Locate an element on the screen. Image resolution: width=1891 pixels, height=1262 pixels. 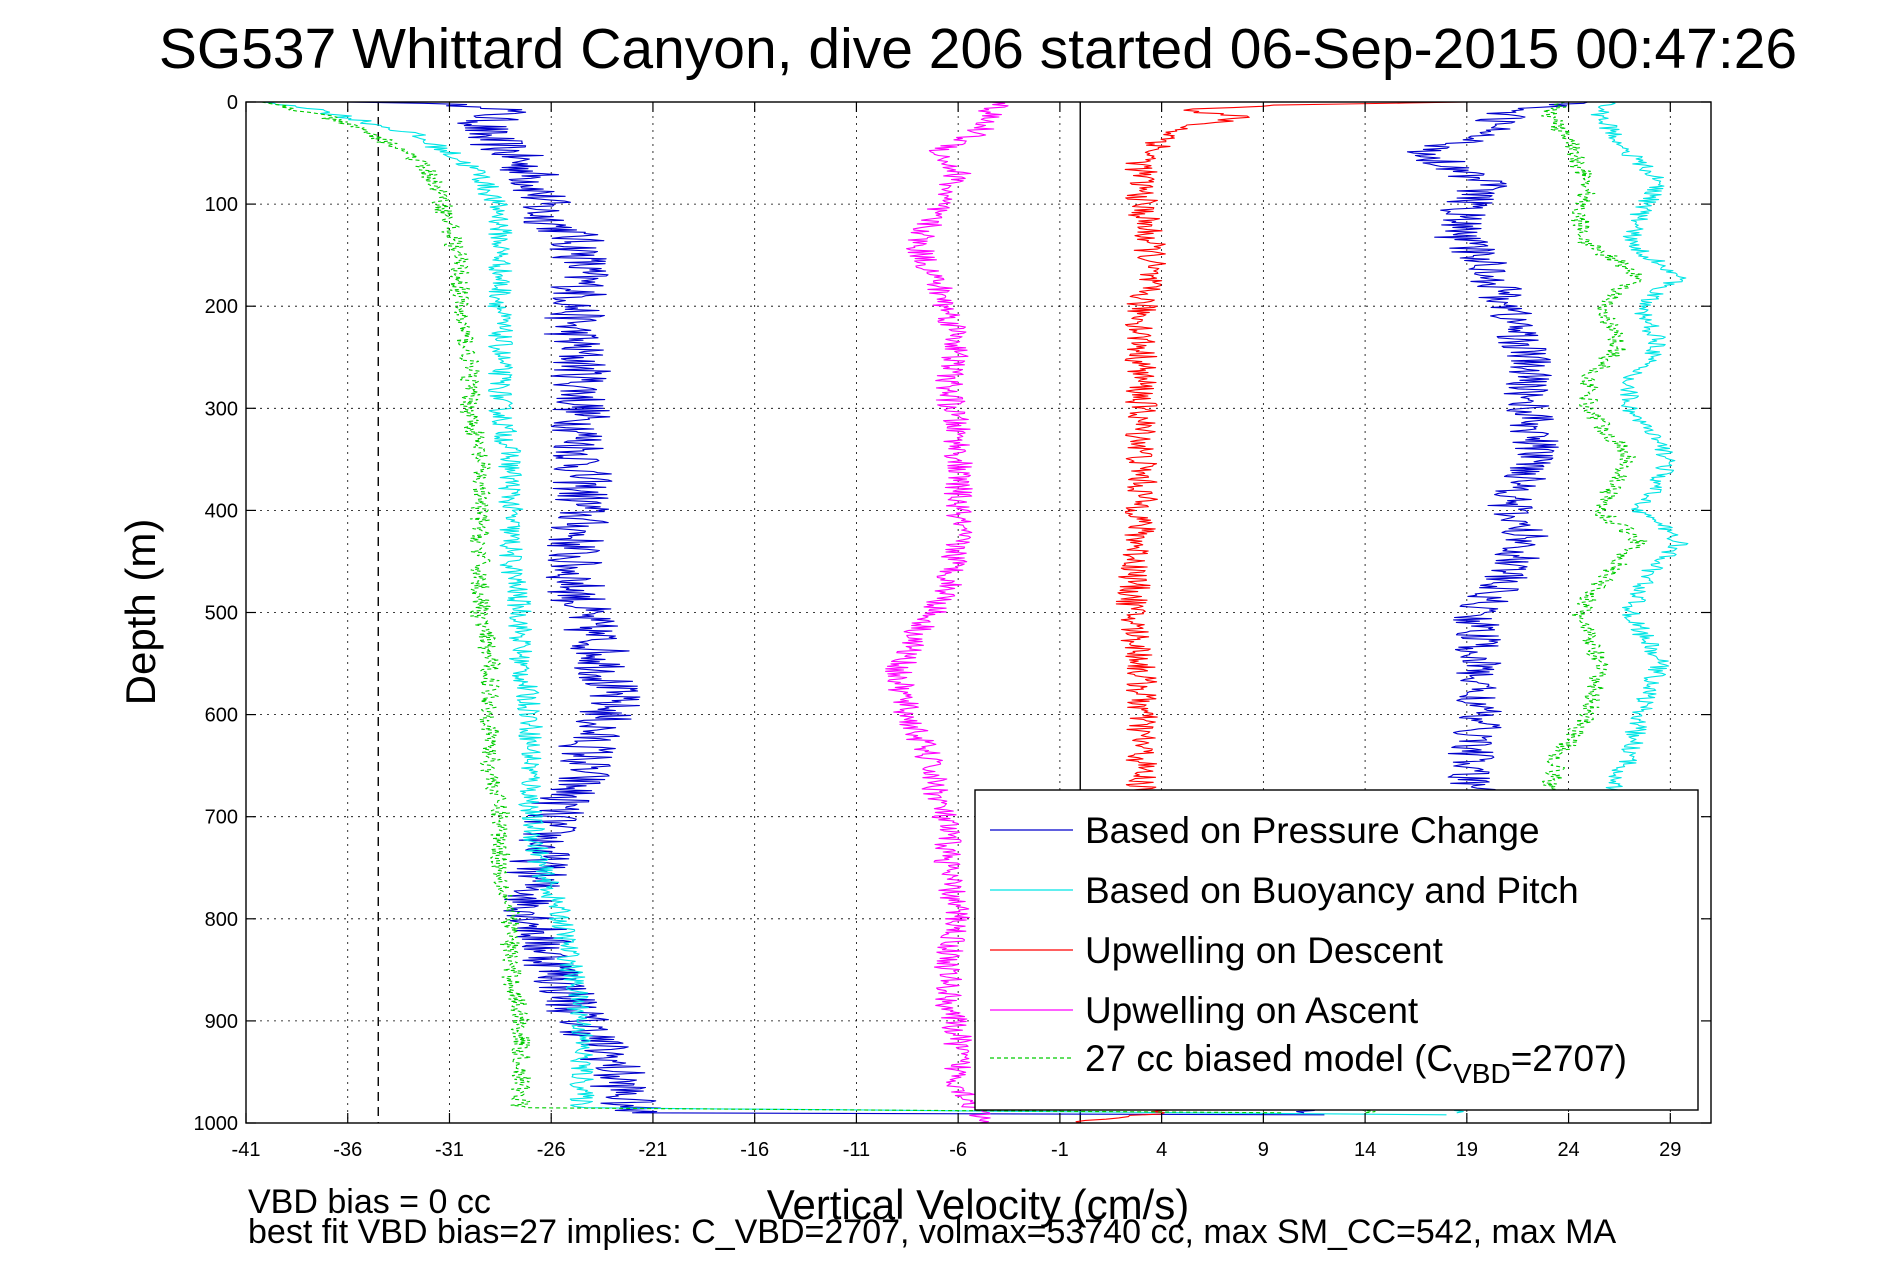
x-tick-label: -26 is located at coordinates (551, 1150).